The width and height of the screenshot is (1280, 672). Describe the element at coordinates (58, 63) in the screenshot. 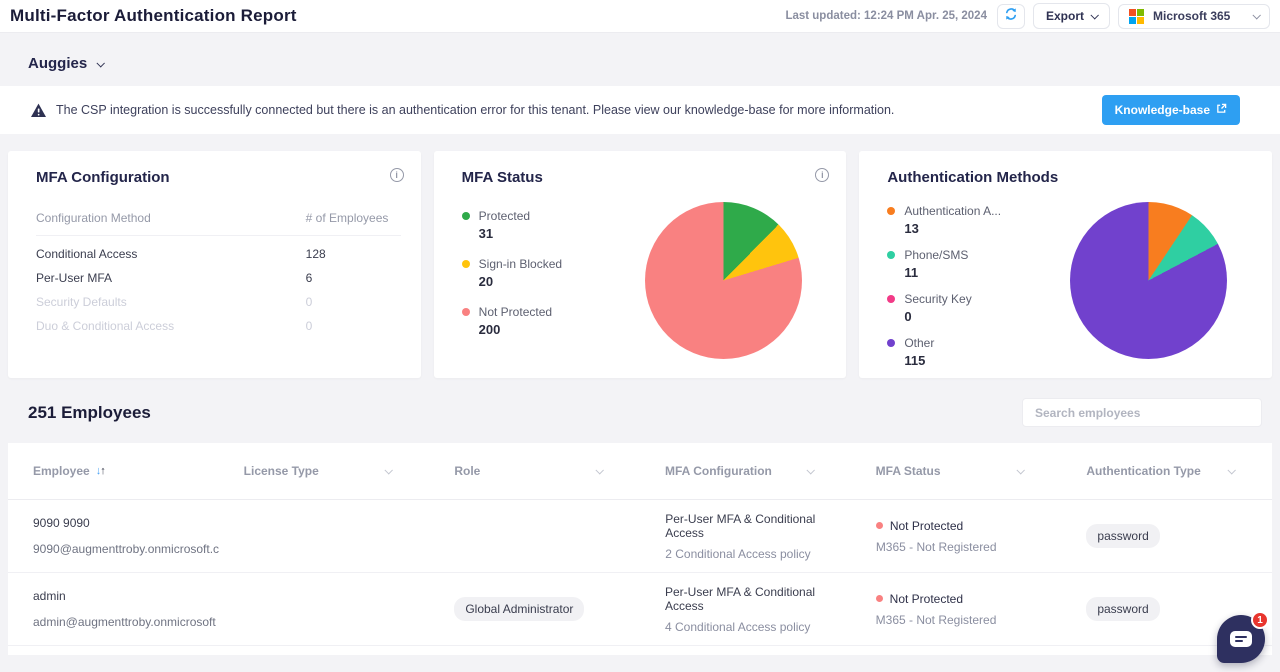

I see `organization-name: Auggies` at that location.